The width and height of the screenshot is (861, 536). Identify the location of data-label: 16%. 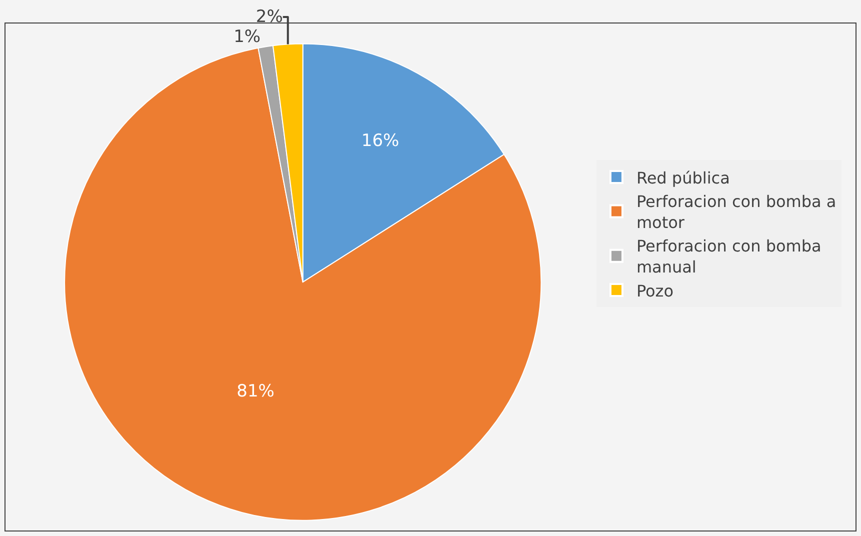
(380, 141).